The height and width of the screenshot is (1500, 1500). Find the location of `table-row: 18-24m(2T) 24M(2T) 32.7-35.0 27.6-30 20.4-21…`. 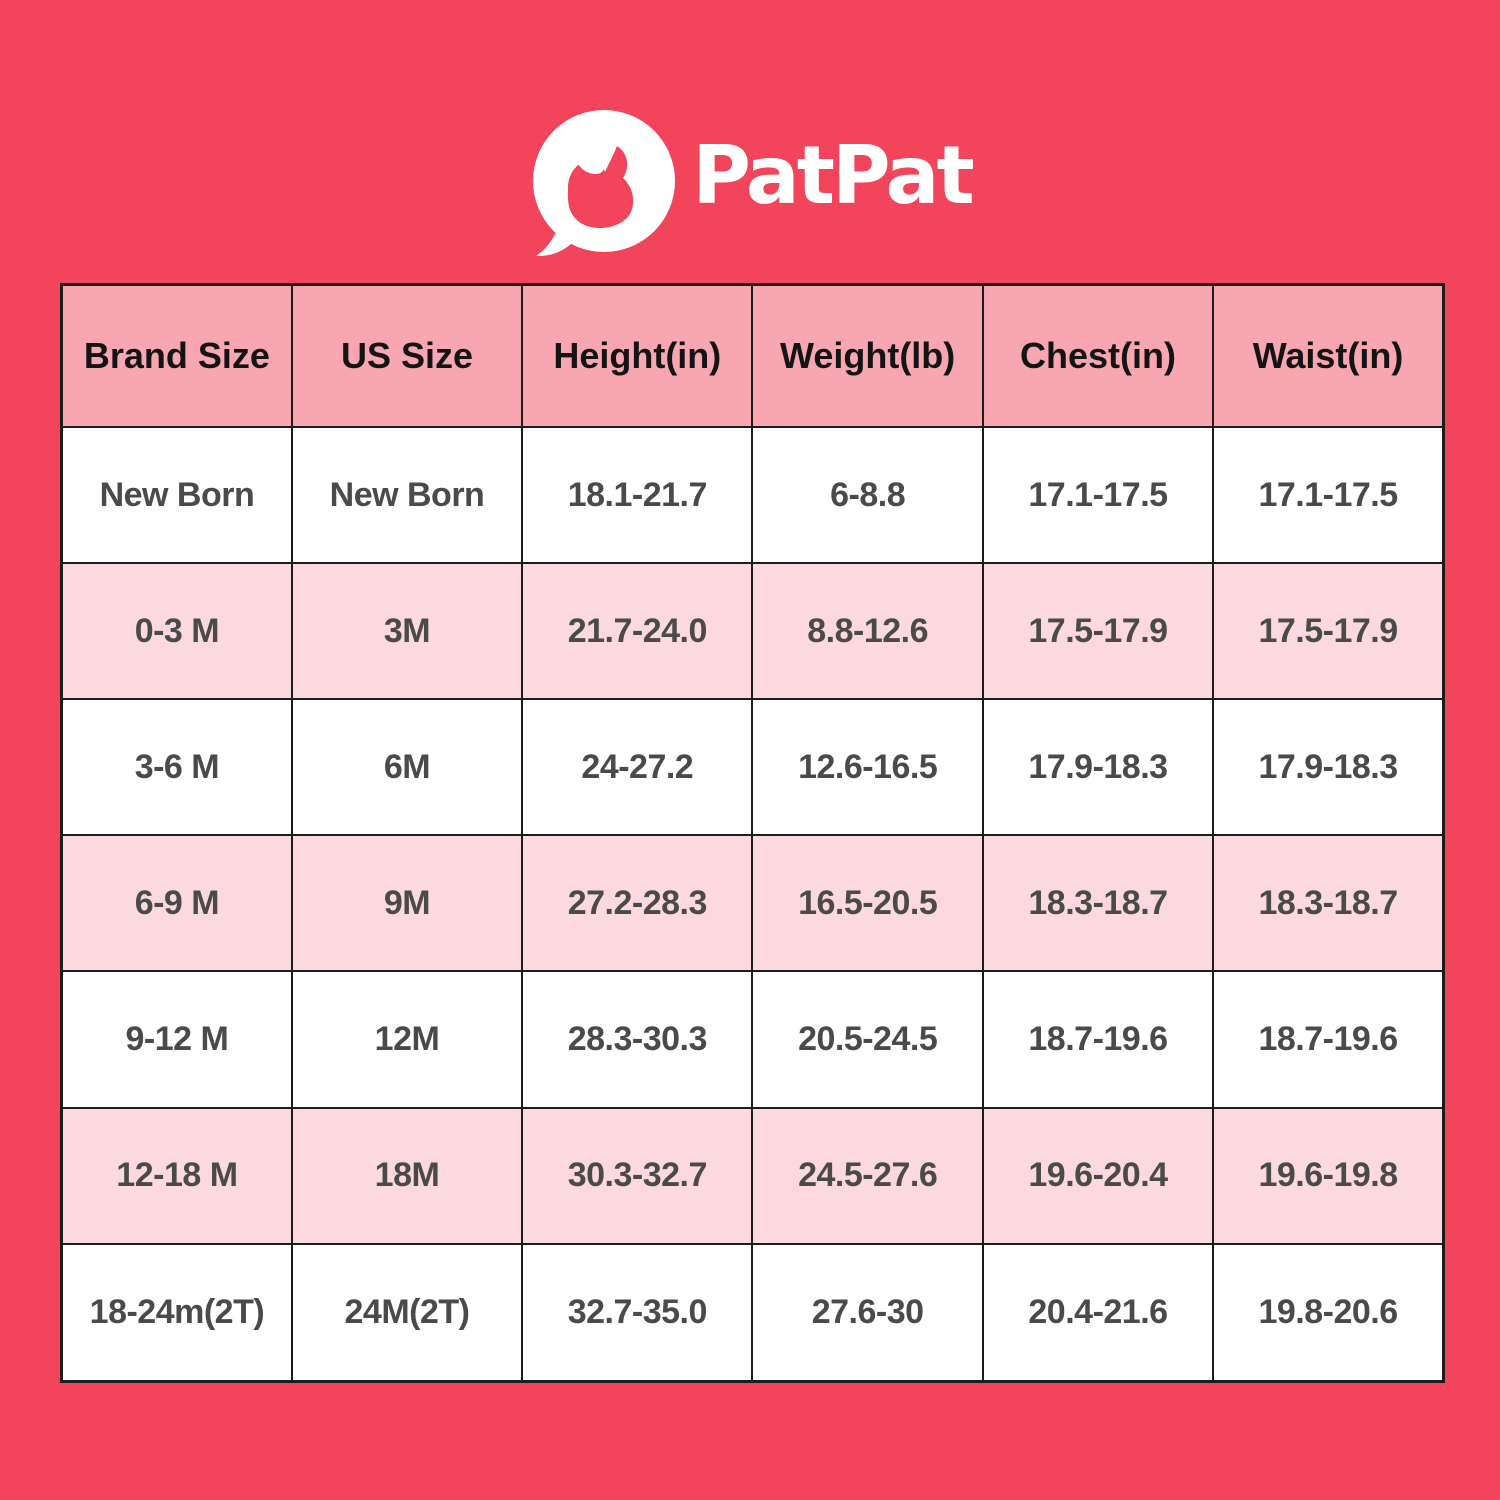

table-row: 18-24m(2T) 24M(2T) 32.7-35.0 27.6-30 20.4-21… is located at coordinates (752, 1312).